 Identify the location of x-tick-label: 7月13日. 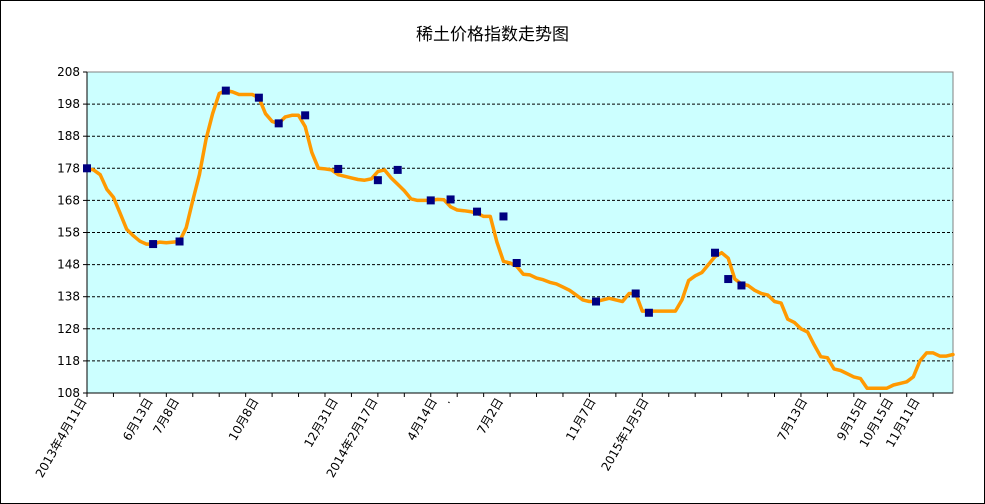
(793, 420).